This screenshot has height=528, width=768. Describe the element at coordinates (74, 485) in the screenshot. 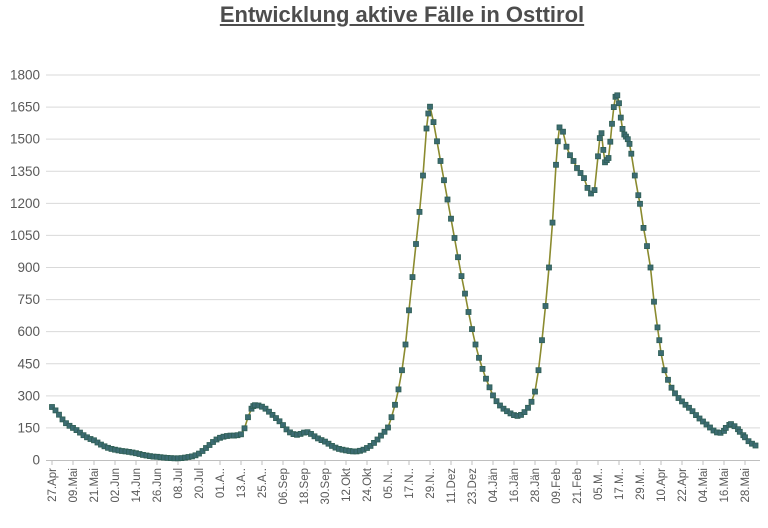

I see `x-tick-label: 09.Mai` at that location.